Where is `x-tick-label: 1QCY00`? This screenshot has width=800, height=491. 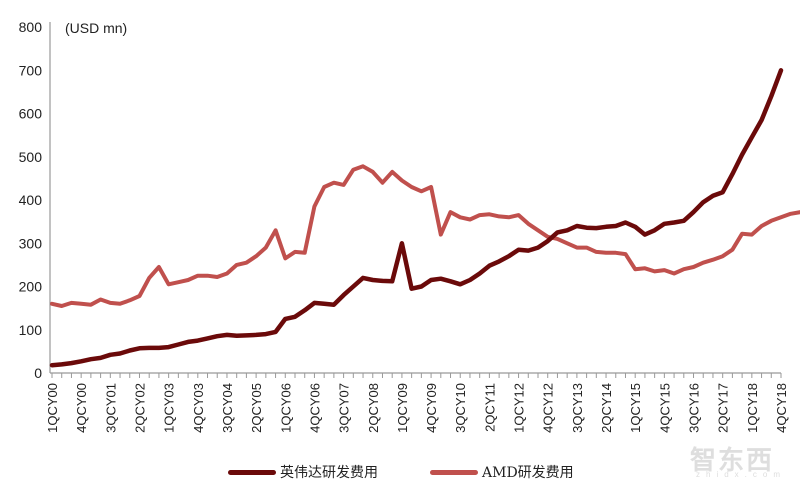
x-tick-label: 1QCY00 is located at coordinates (52, 408).